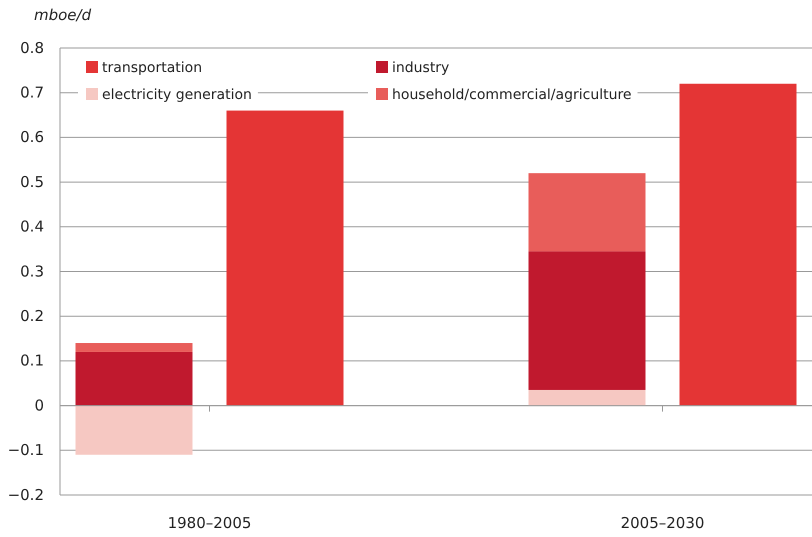 The height and width of the screenshot is (537, 812). Describe the element at coordinates (32, 361) in the screenshot. I see `y-tick-label: 0.1` at that location.